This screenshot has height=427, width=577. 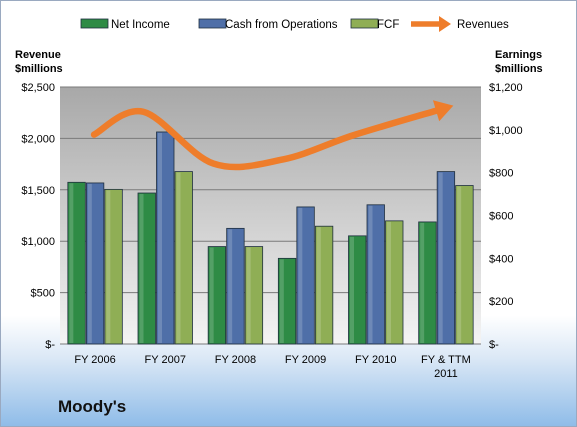 What do you see at coordinates (165, 360) in the screenshot?
I see `x-tick-label: FY 2007` at bounding box center [165, 360].